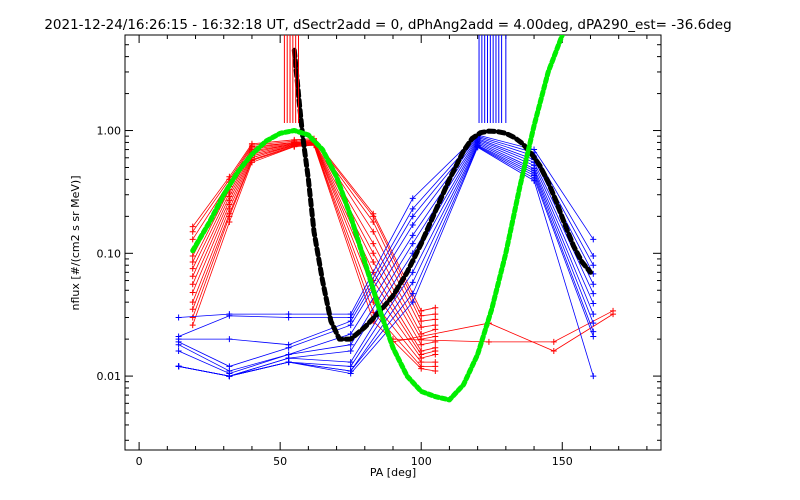 The height and width of the screenshot is (500, 800). Describe the element at coordinates (109, 376) in the screenshot. I see `y-tick-label: 0.01` at that location.